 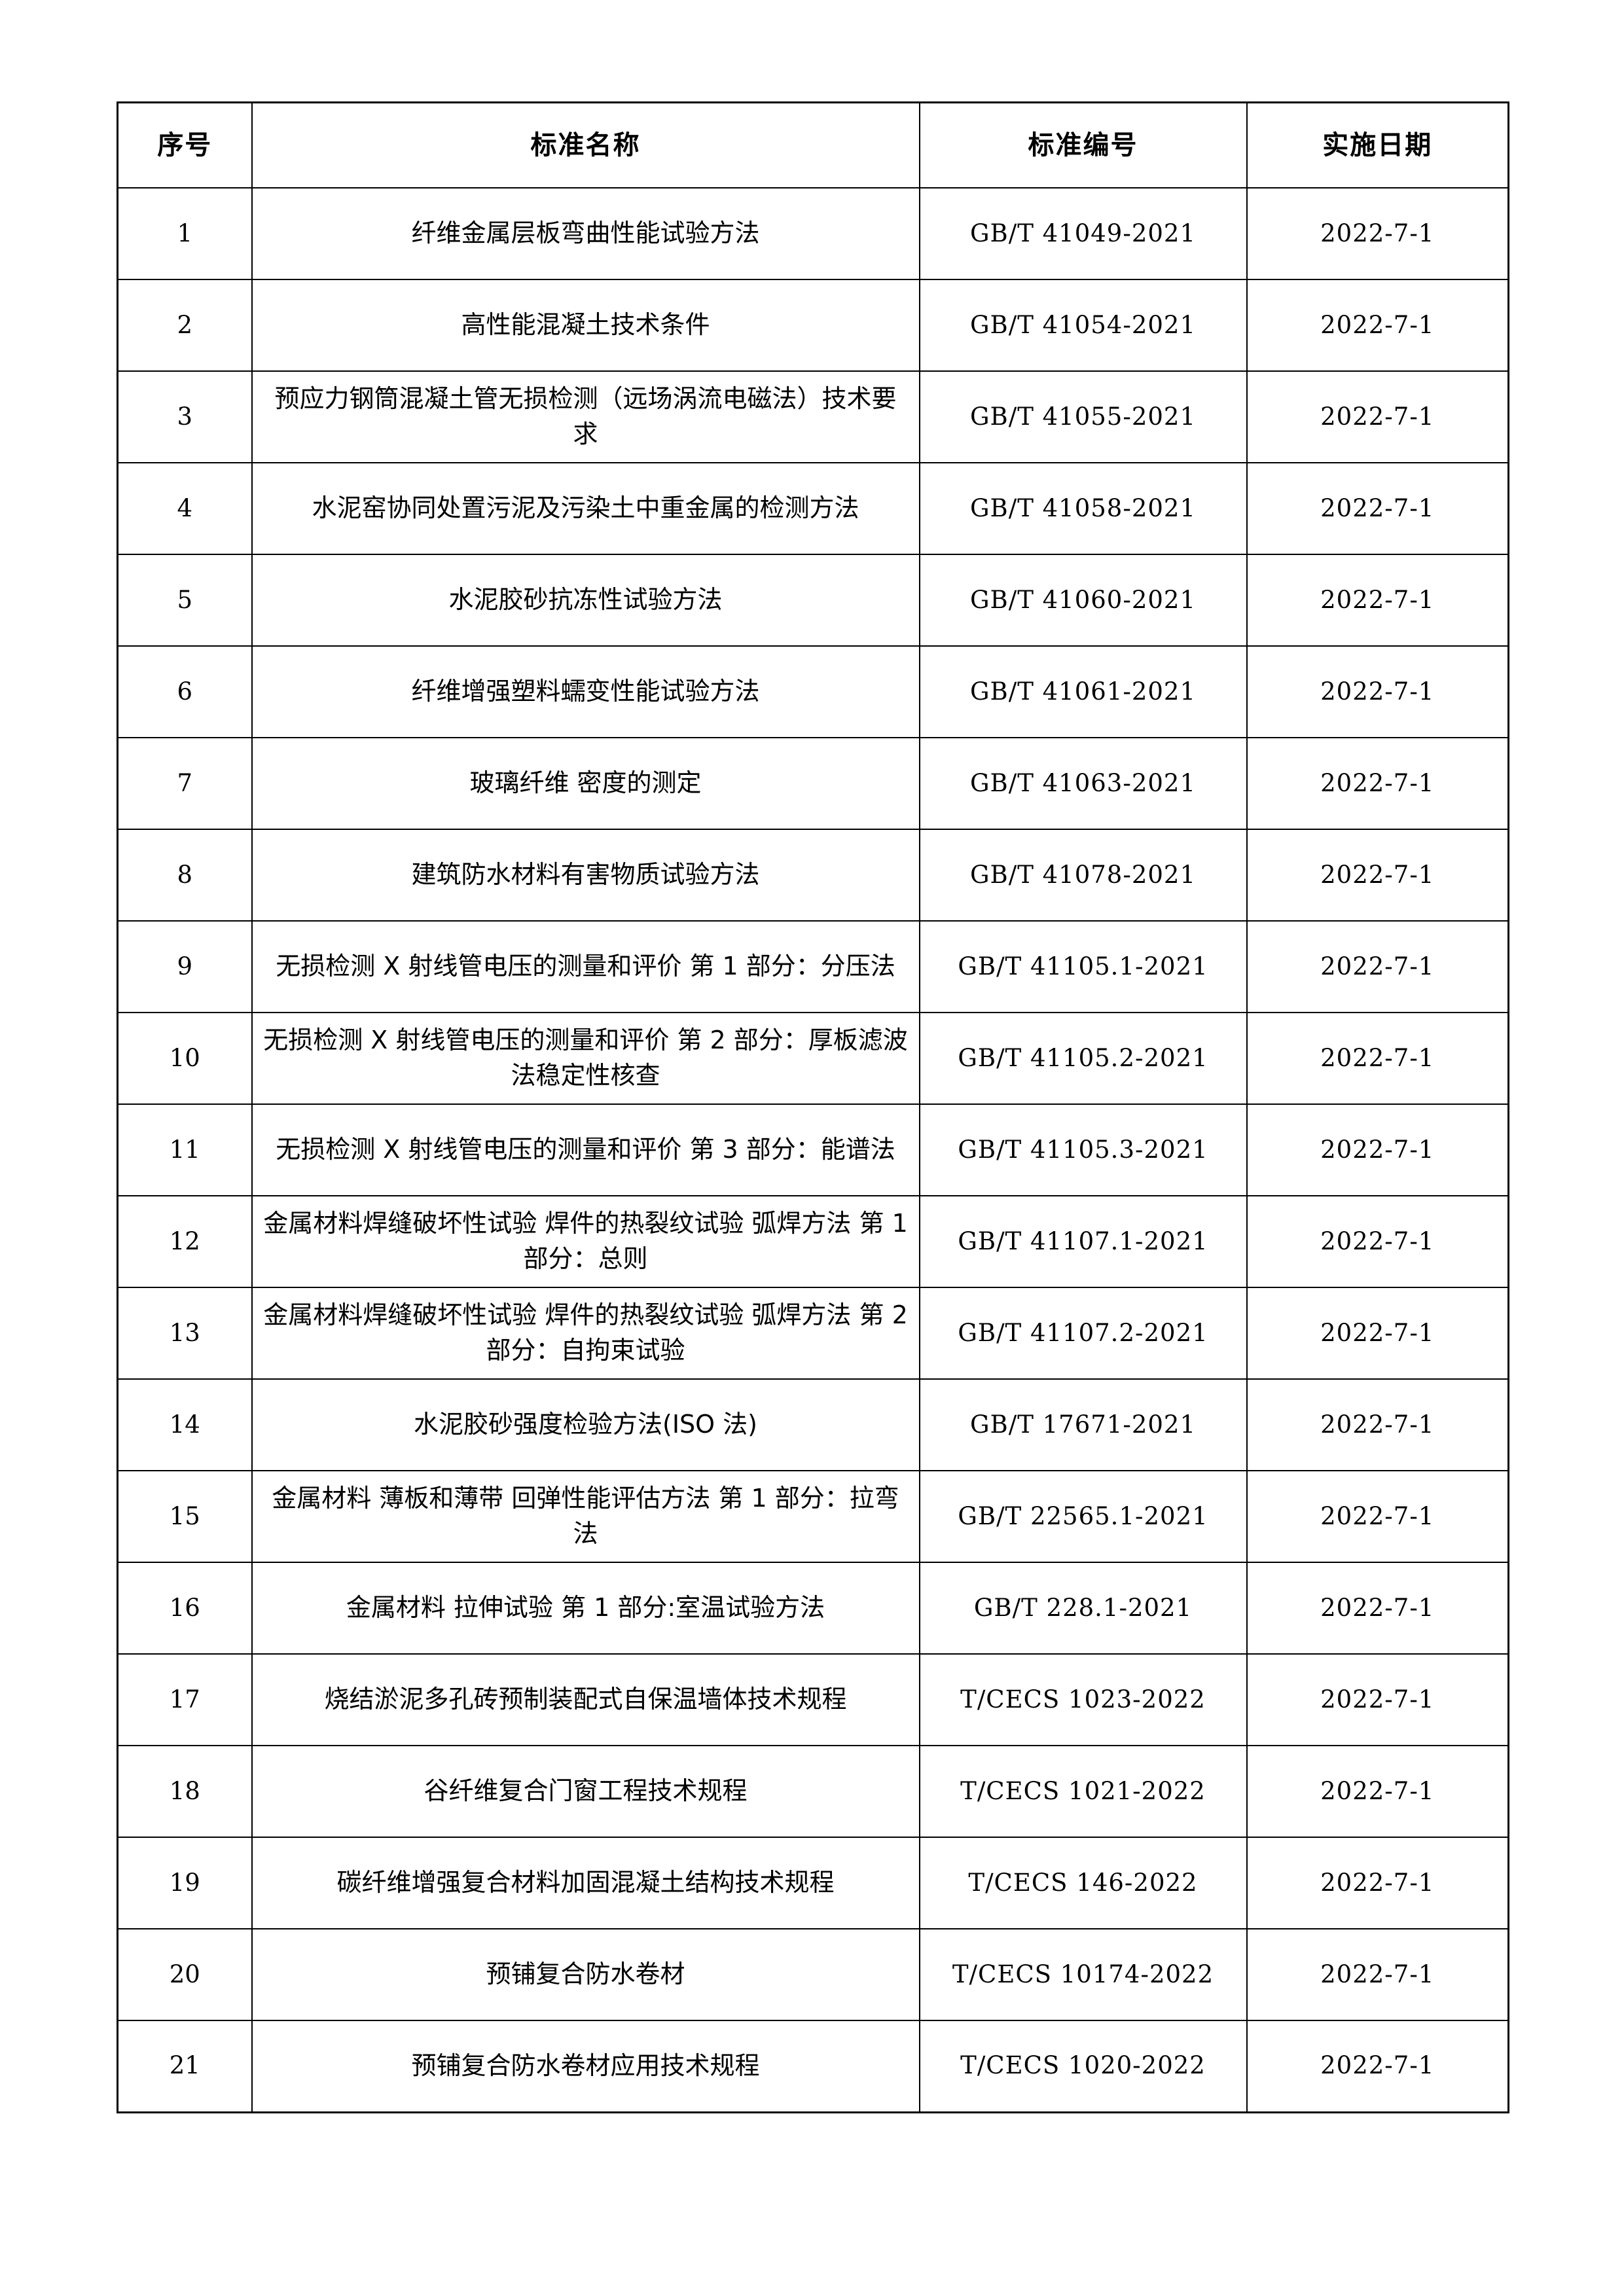 I want to click on cell-standard-name: 无损检测 X 射线管电压的测量和评价 第 1 部分：分压法, so click(x=585, y=966).